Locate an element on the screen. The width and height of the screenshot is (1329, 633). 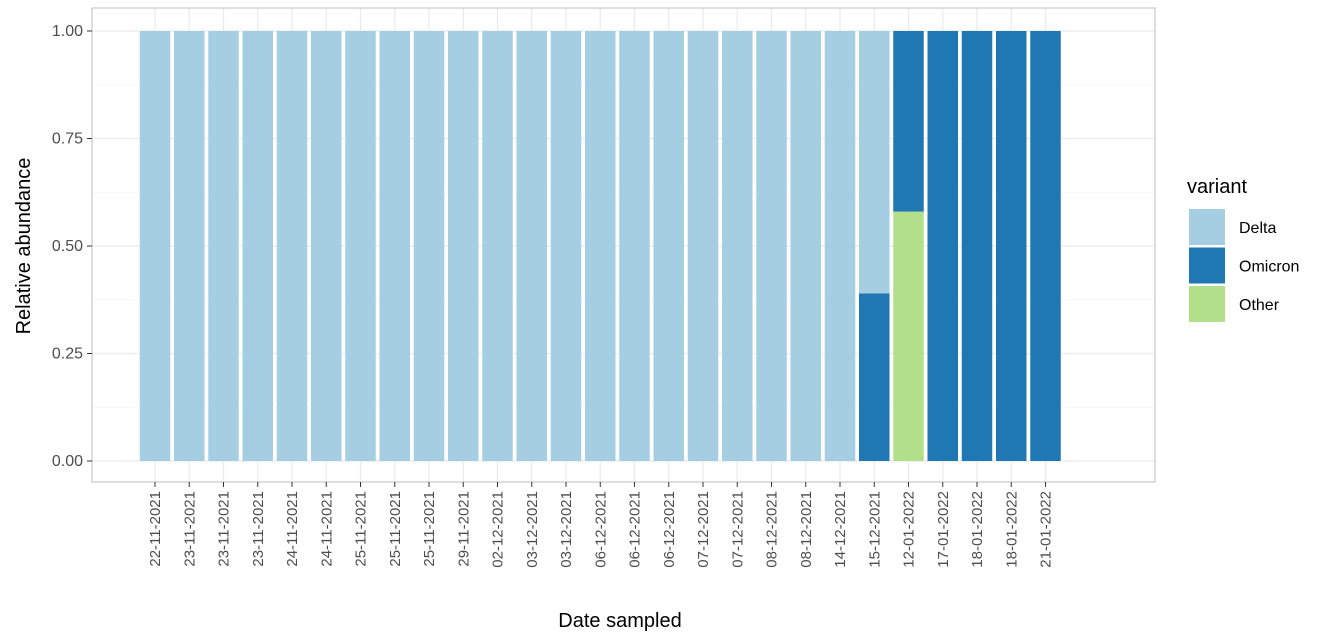
legend-label-omicron: Omicron is located at coordinates (1269, 267).